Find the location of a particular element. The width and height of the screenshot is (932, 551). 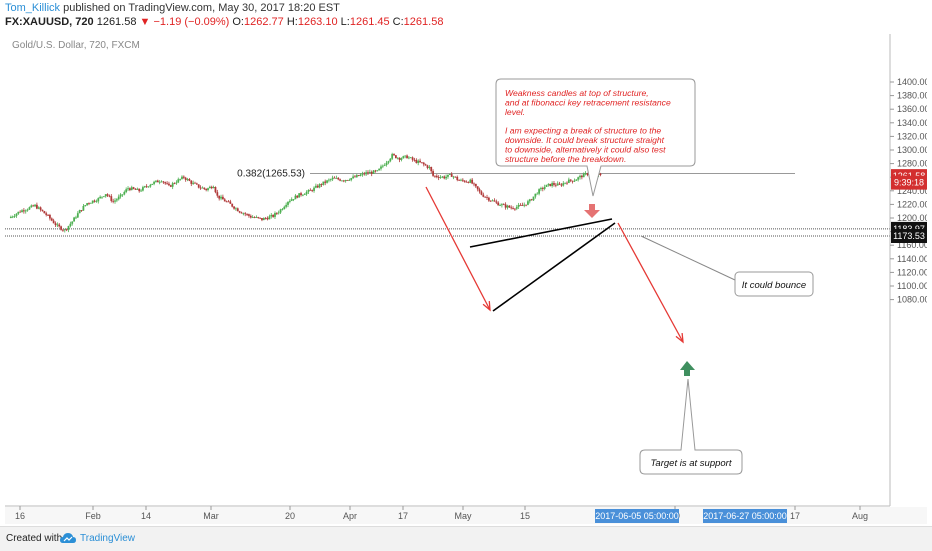

fib-level-label: 0.382(1265.53) is located at coordinates (271, 173).